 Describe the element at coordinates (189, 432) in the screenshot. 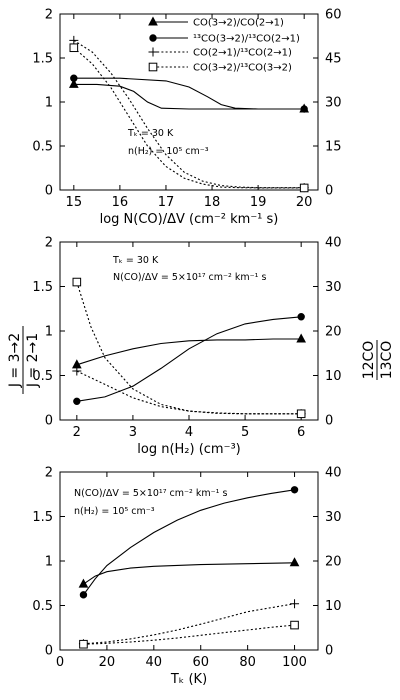

I see `x-tick-label: 4` at that location.